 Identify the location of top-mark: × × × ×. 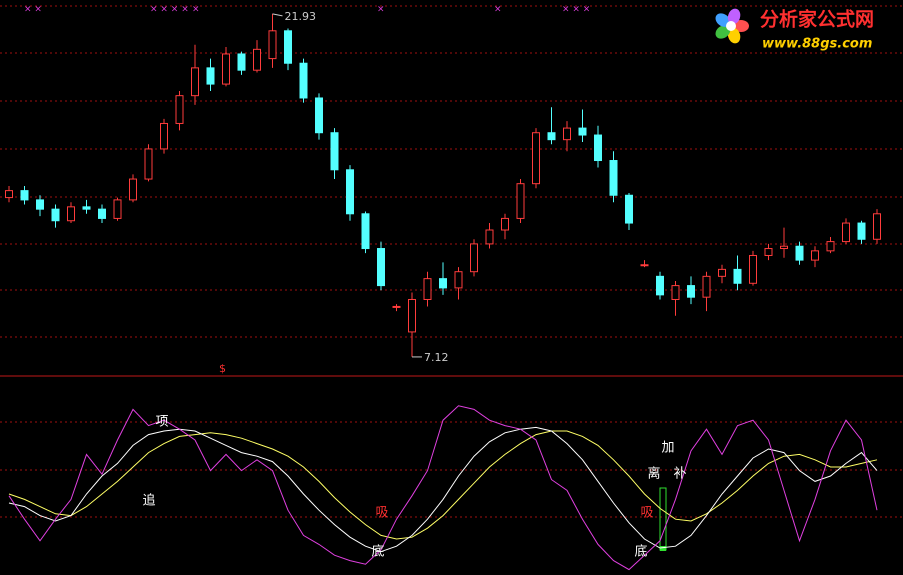
(169, 10).